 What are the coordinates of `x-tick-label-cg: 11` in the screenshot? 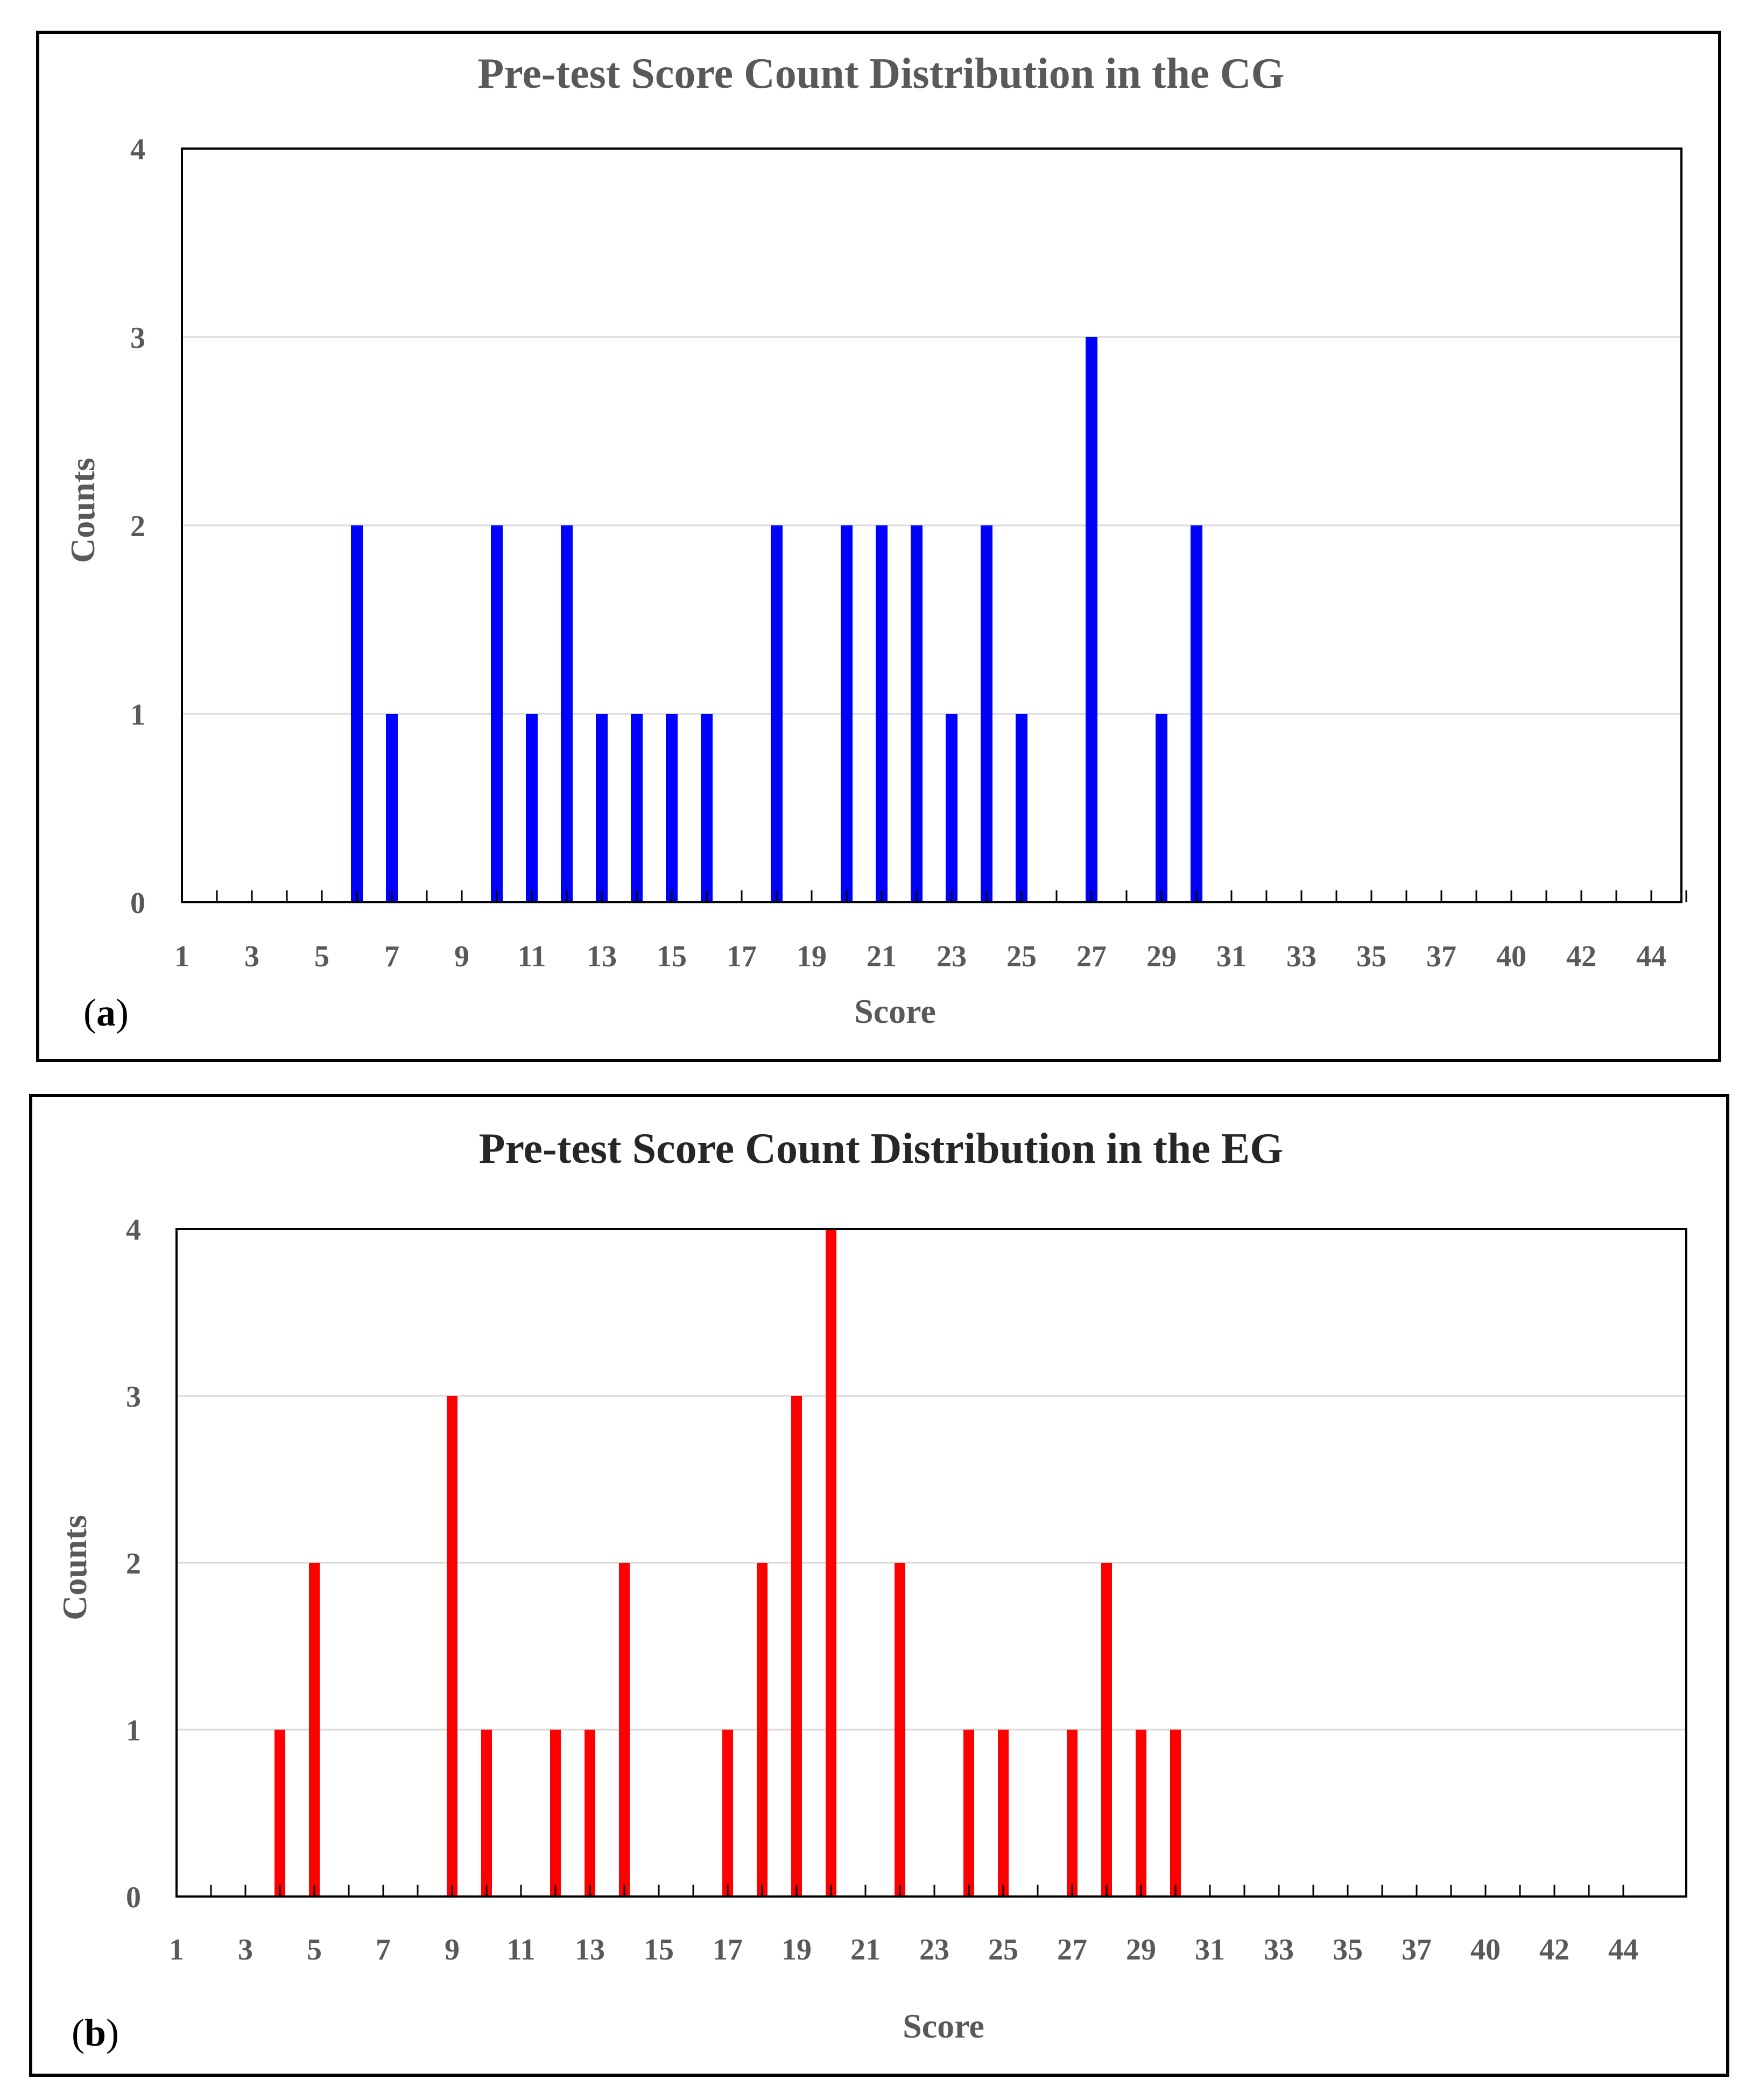 It's located at (532, 957).